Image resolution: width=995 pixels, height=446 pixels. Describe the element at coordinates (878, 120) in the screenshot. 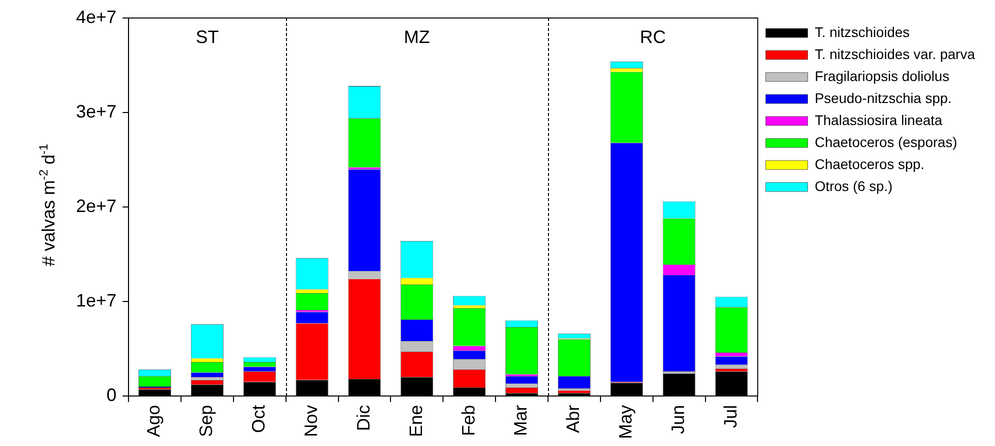

I see `legend-label: Thalassiosira lineata` at that location.